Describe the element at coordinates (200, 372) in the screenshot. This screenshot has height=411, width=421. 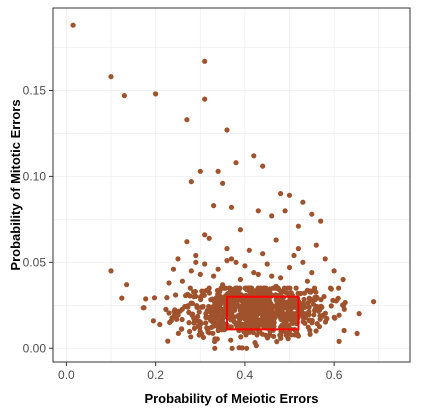
I see `x-axis-ticks: 0.0 0.2 0.4 0.6` at that location.